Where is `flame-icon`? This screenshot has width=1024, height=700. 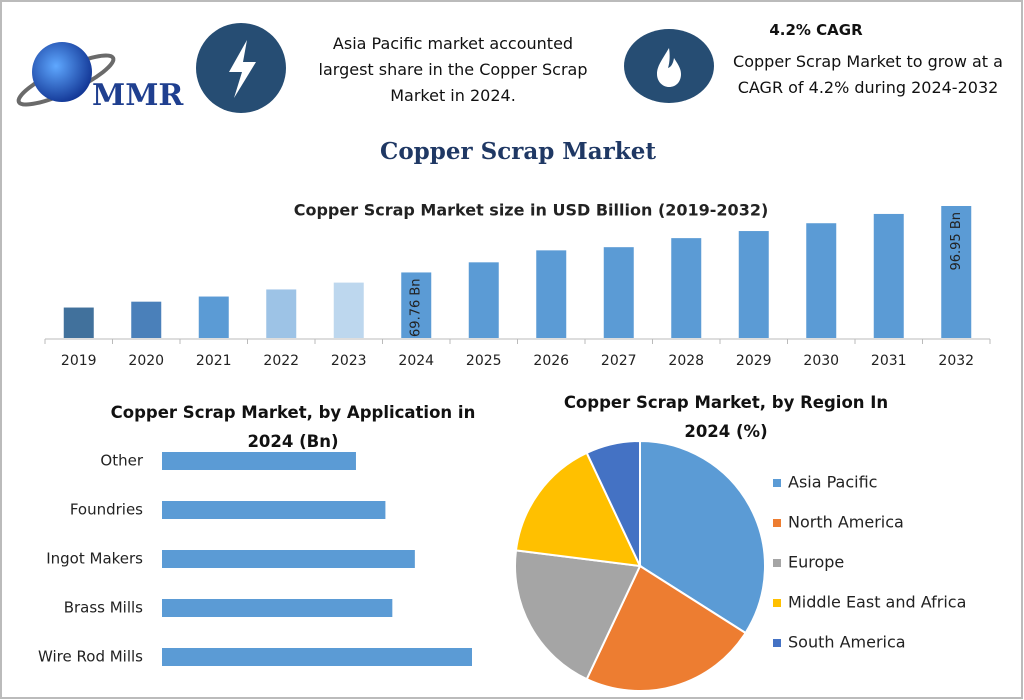
flame-icon is located at coordinates (669, 67).